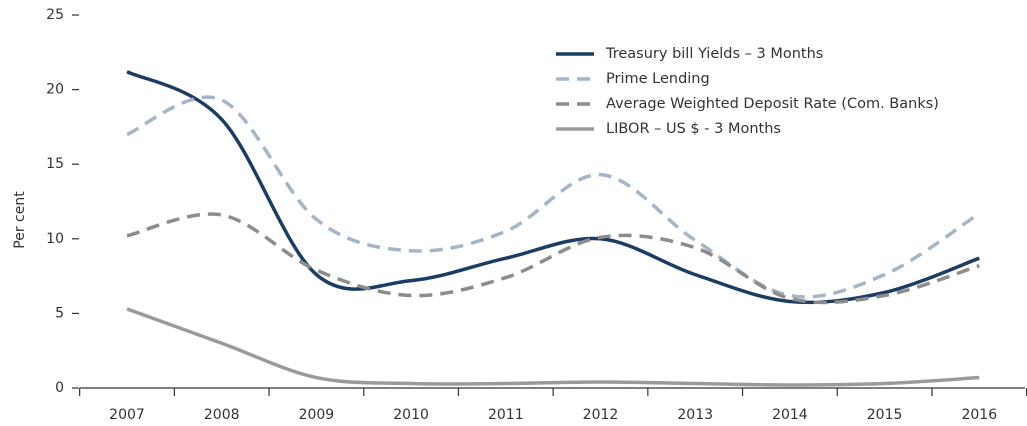 The image size is (1027, 426). I want to click on y-tick-label: 25, so click(55, 15).